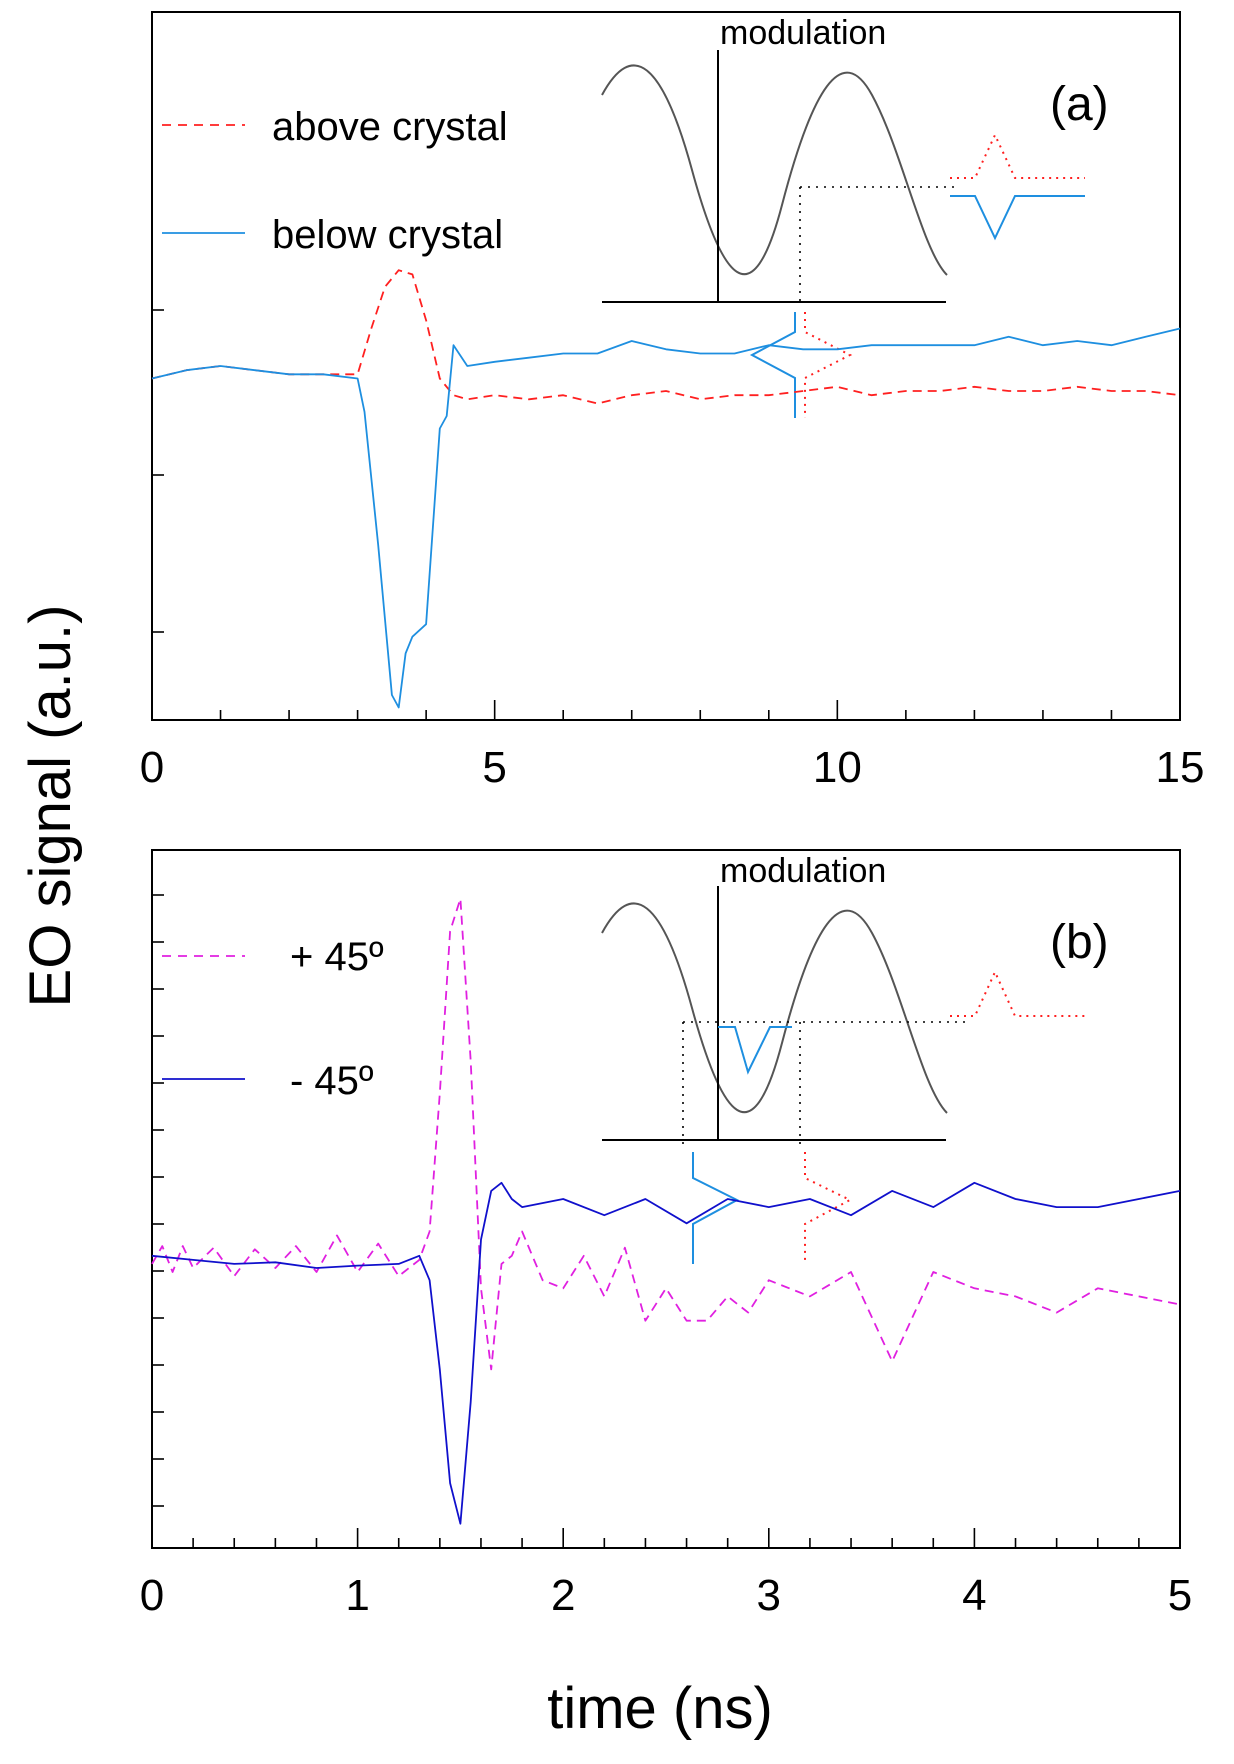 The height and width of the screenshot is (1764, 1234). What do you see at coordinates (1180, 767) in the screenshot?
I see `x-tick-label: 15` at bounding box center [1180, 767].